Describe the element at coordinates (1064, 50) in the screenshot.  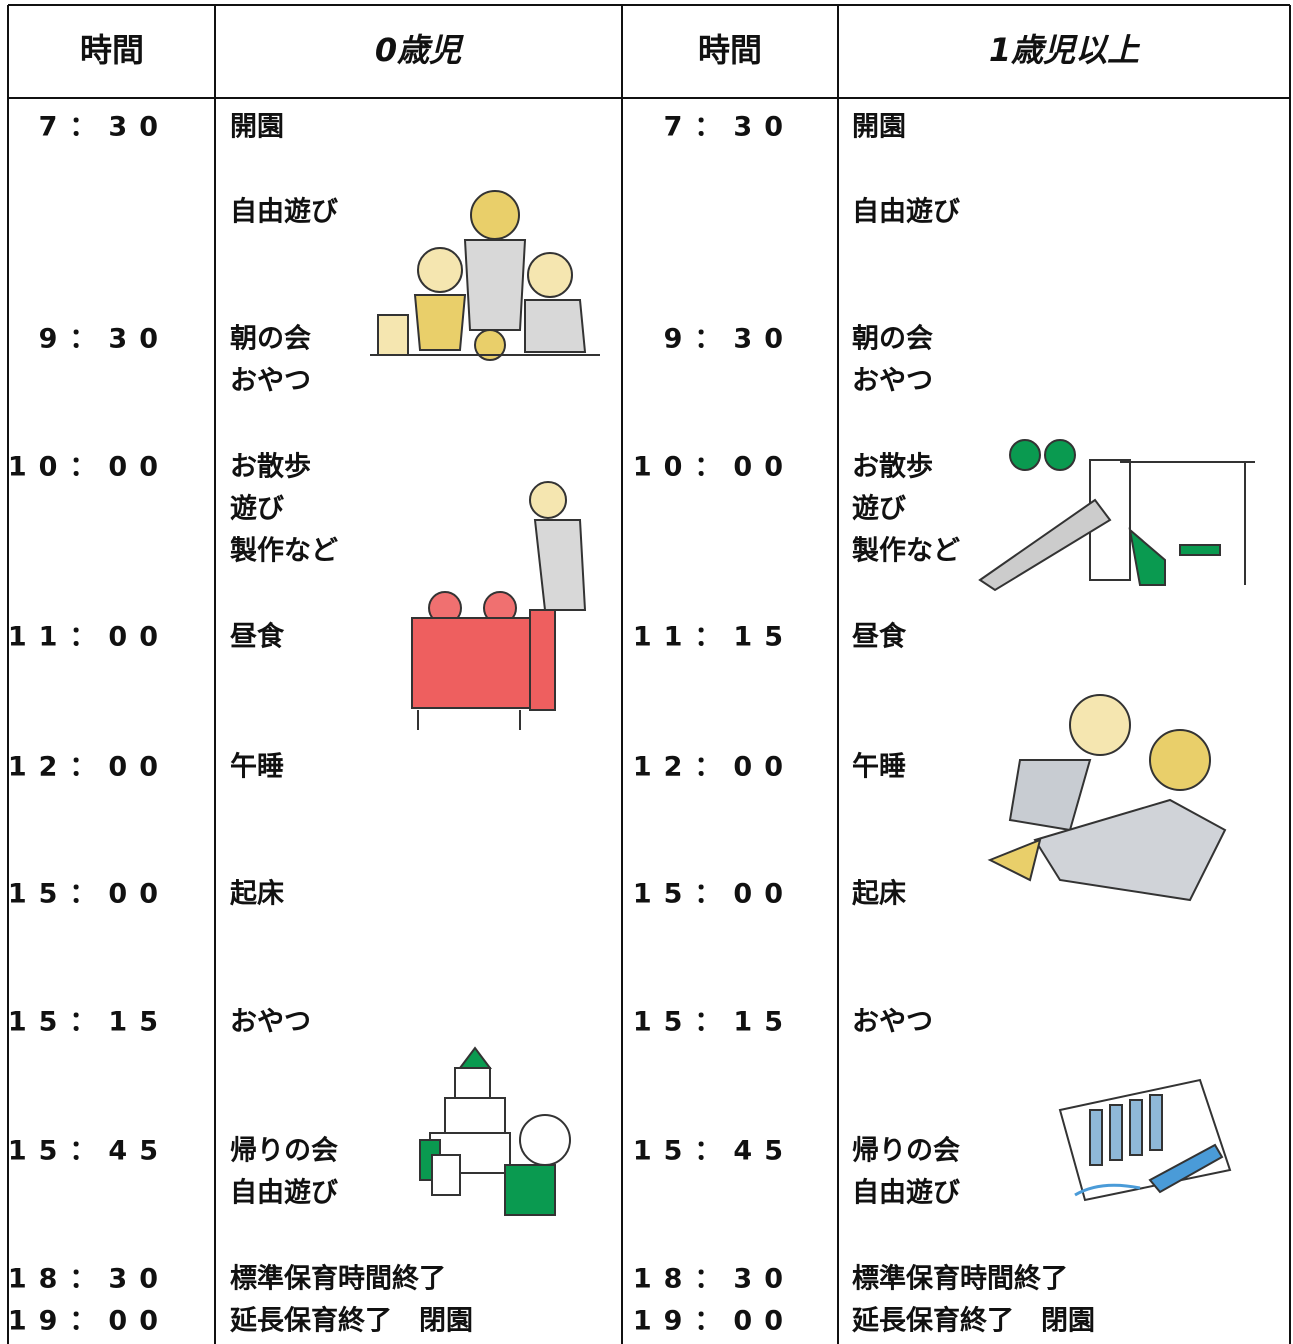
I see `header-cell: 1歳児以上` at that location.